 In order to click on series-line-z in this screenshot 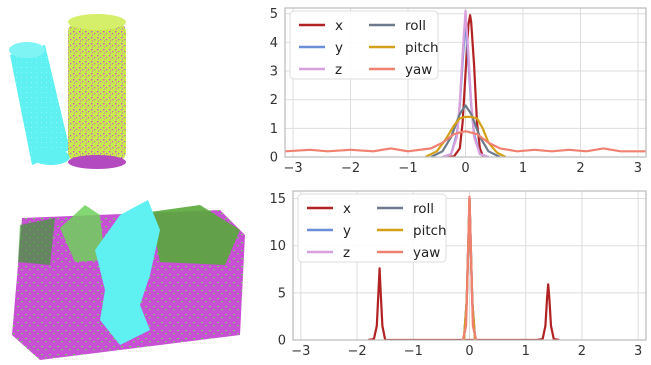, I will do `click(465, 83)`.